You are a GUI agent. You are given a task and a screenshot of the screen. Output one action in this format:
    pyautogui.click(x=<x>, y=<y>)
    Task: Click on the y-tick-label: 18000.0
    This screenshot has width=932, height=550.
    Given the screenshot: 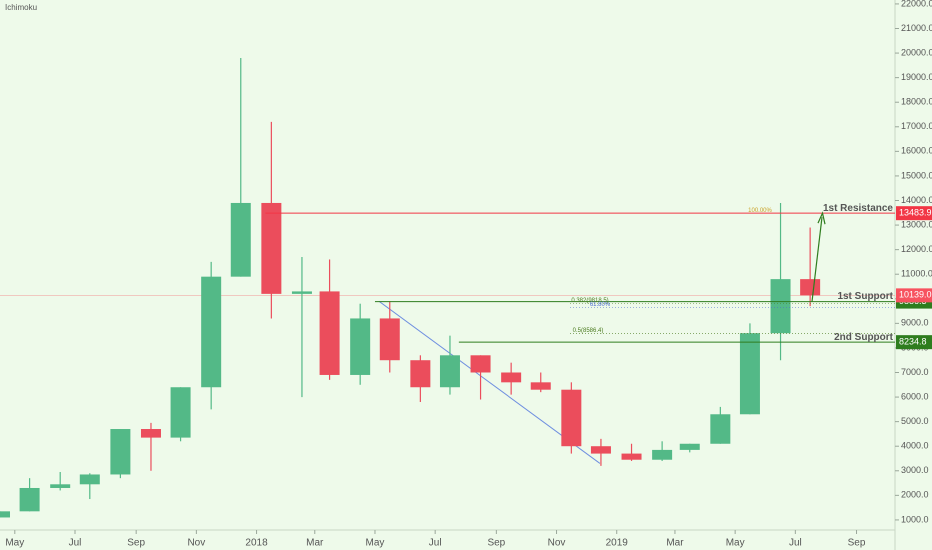 What is the action you would take?
    pyautogui.click(x=916, y=102)
    